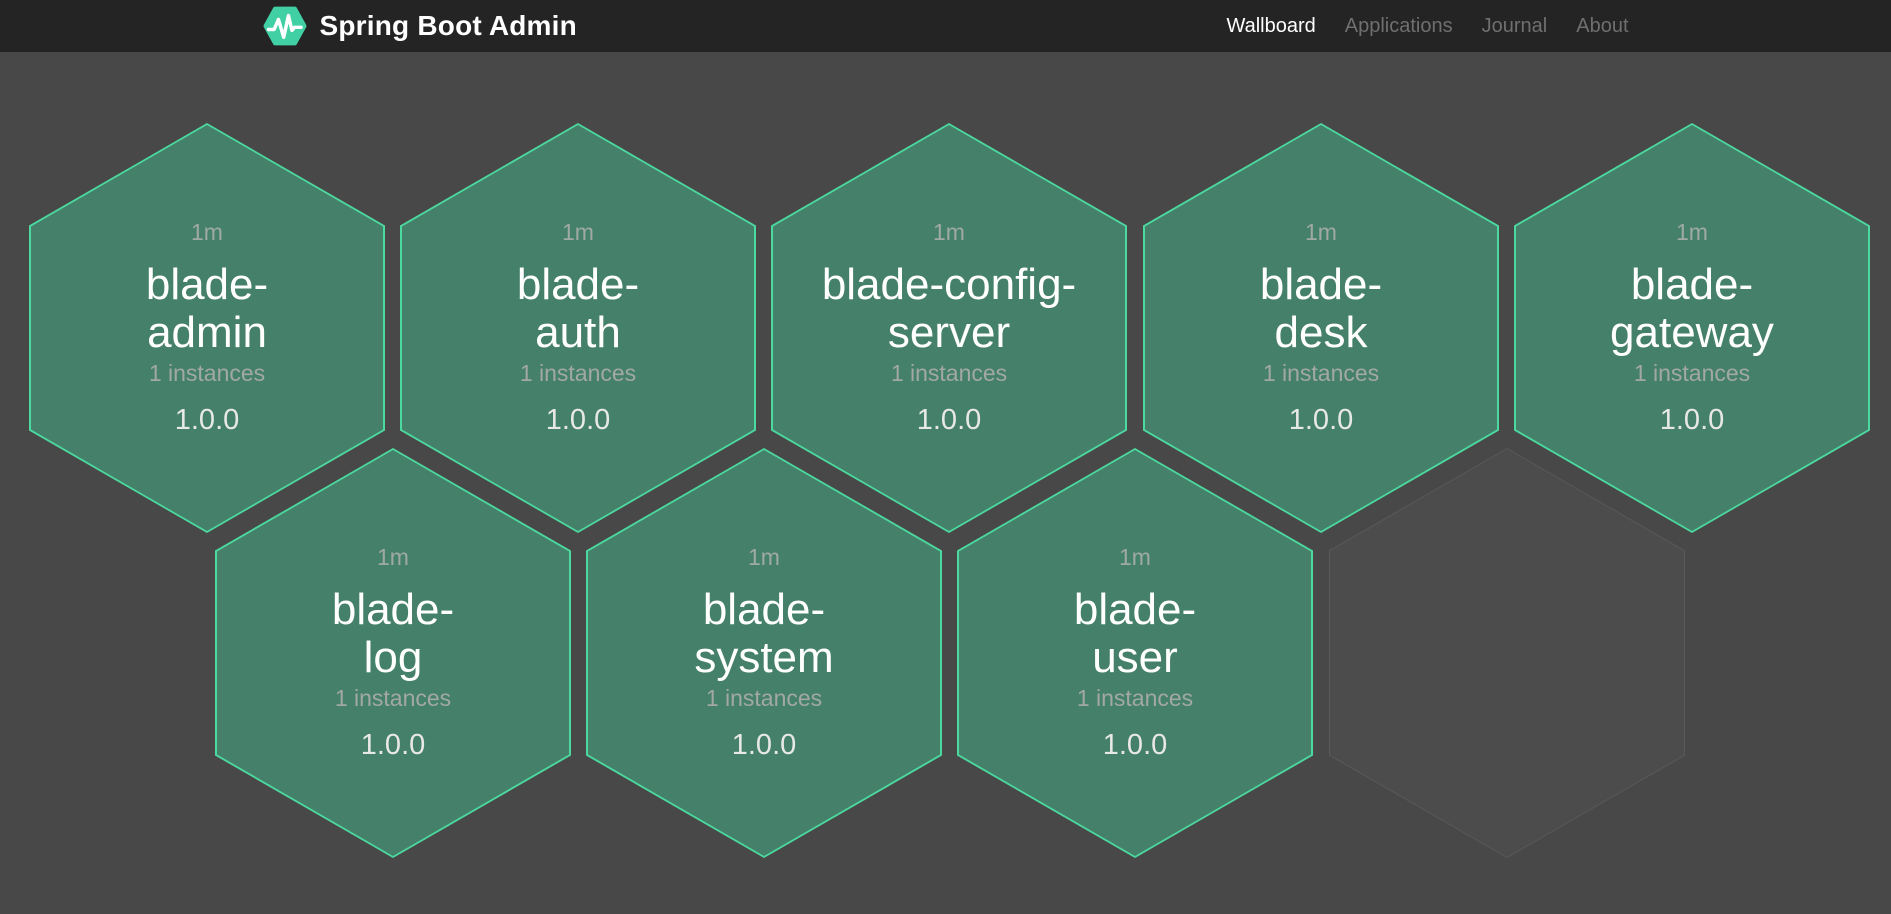  I want to click on app-tile-blade-desk: 1m blade-desk 1 instances 1.0.0, so click(1321, 328).